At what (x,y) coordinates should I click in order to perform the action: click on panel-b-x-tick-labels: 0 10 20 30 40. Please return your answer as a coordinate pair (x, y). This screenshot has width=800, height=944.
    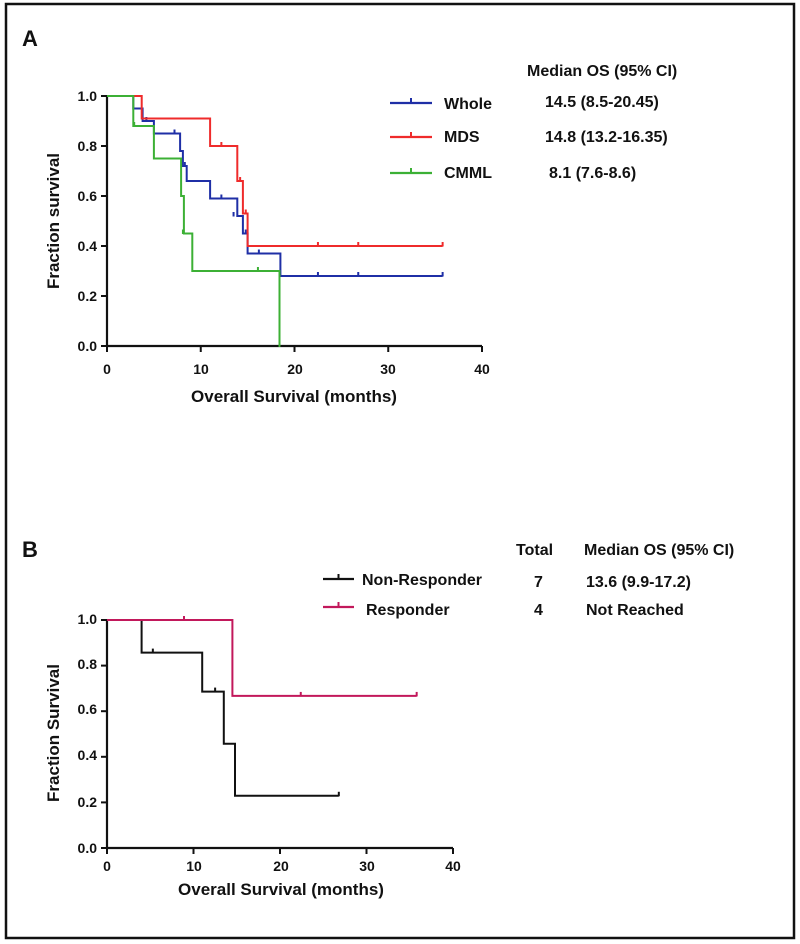
    Looking at the image, I should click on (282, 866).